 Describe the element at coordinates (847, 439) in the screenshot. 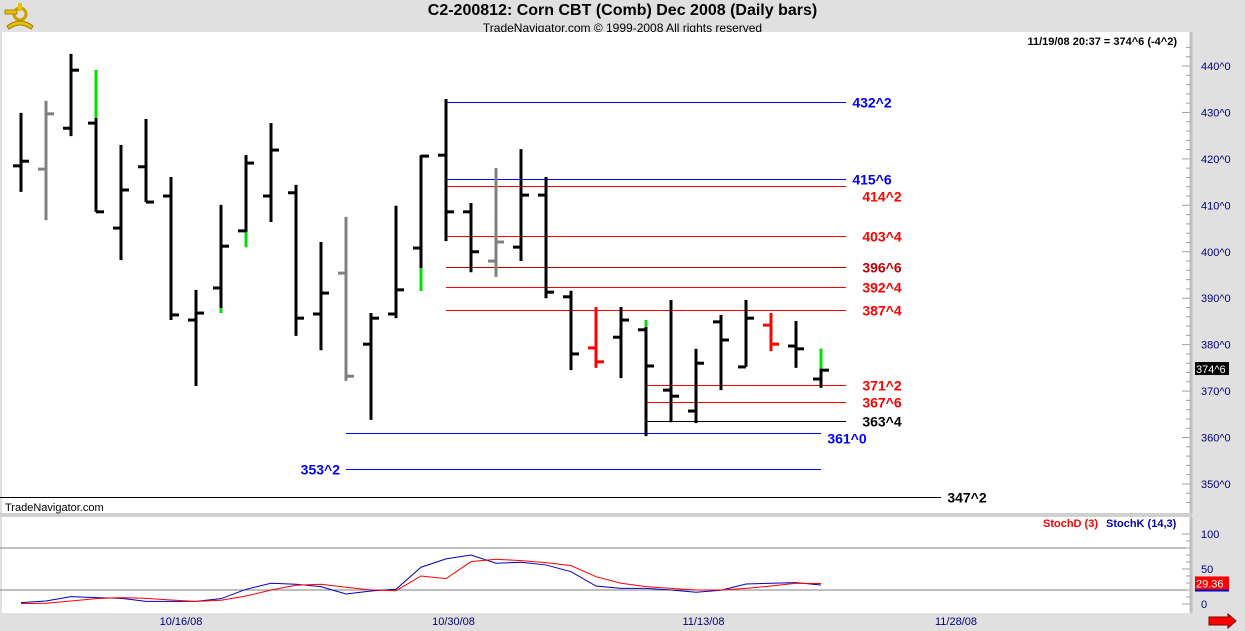

I see `level-label: 361^0` at that location.